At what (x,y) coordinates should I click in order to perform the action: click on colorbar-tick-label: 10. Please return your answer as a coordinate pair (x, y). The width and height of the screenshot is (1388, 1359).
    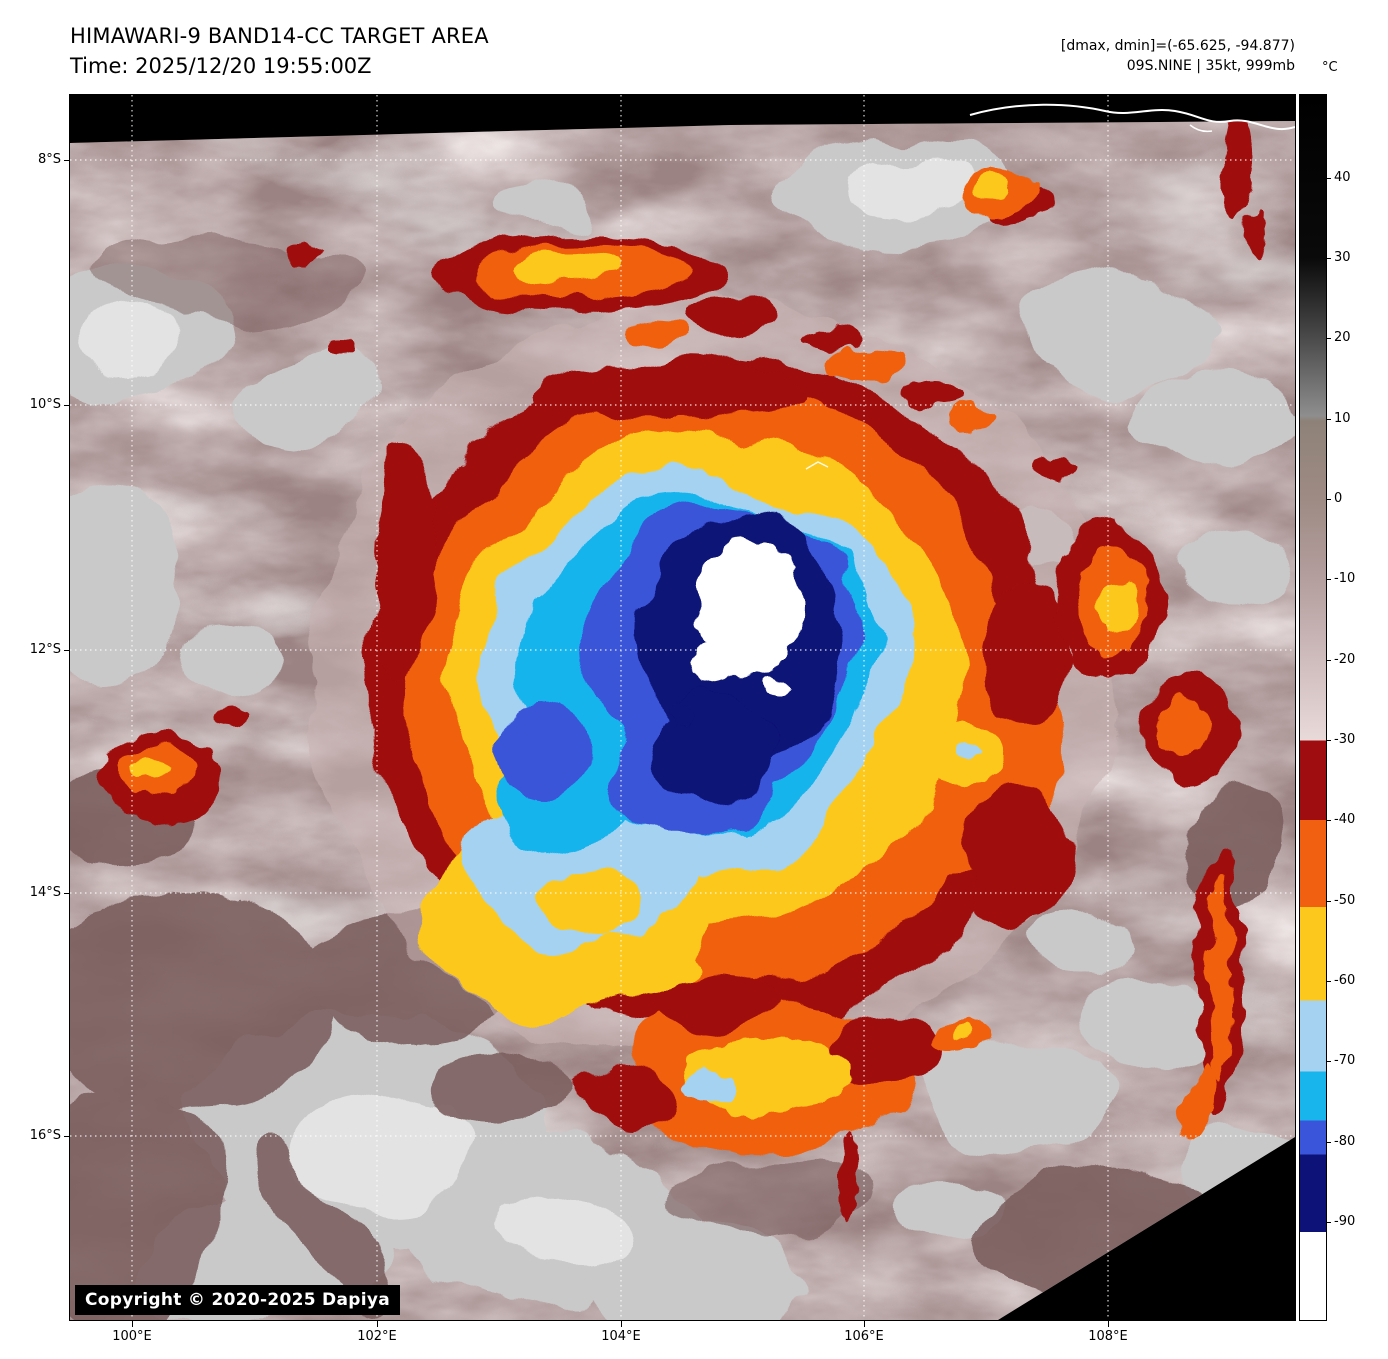
    Looking at the image, I should click on (1338, 418).